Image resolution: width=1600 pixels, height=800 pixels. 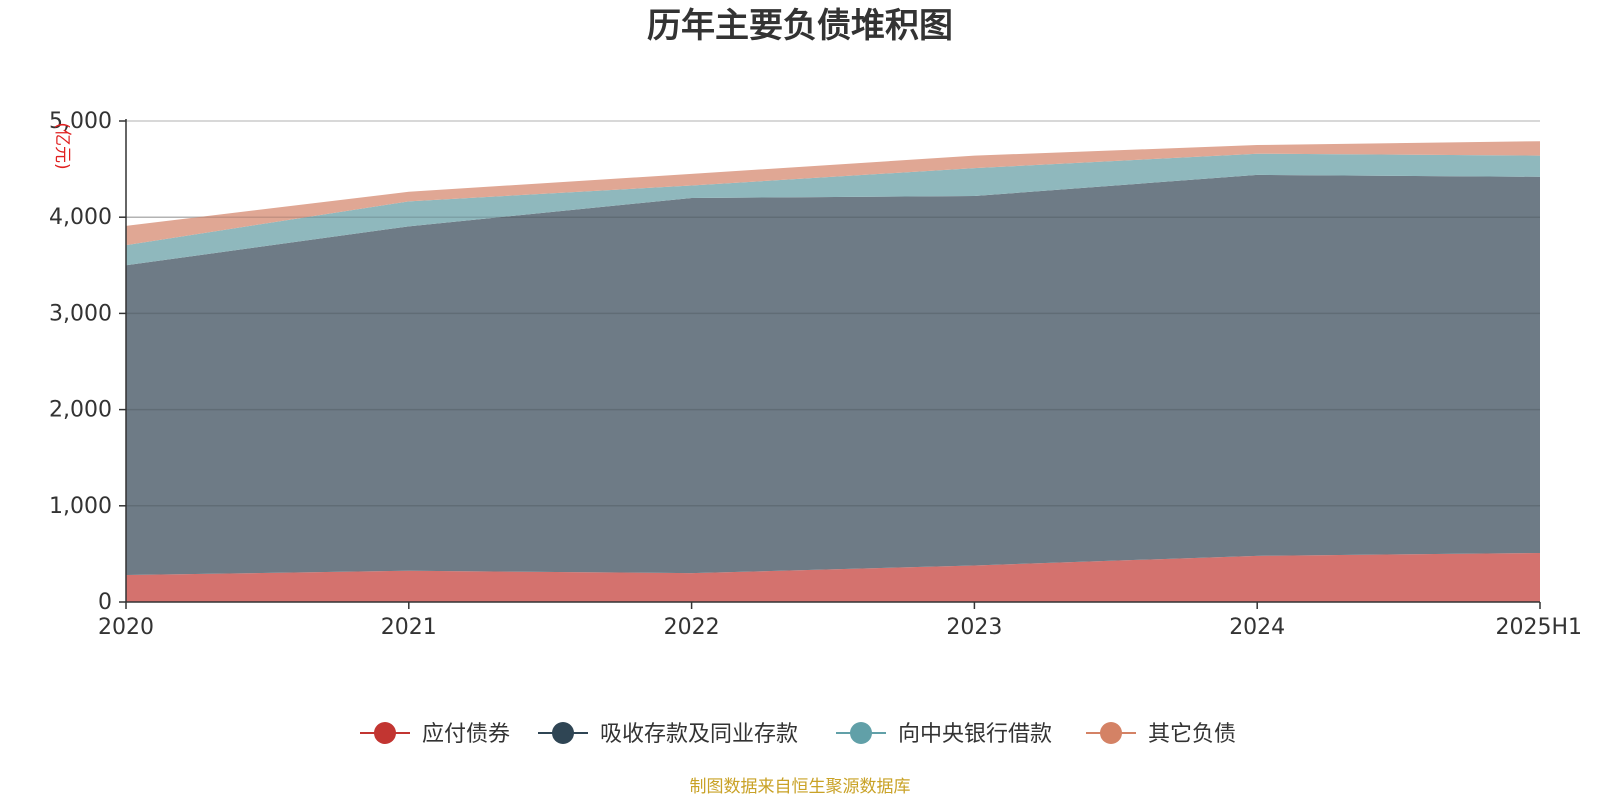 What do you see at coordinates (80, 410) in the screenshot?
I see `y-tick-label: 2,000` at bounding box center [80, 410].